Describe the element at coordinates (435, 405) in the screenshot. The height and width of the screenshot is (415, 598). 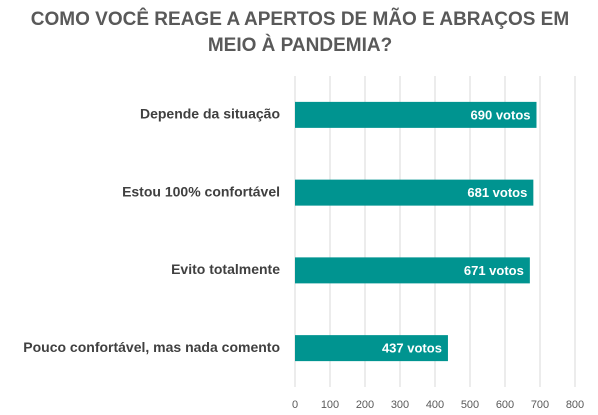
I see `x-tick-label: 400` at that location.